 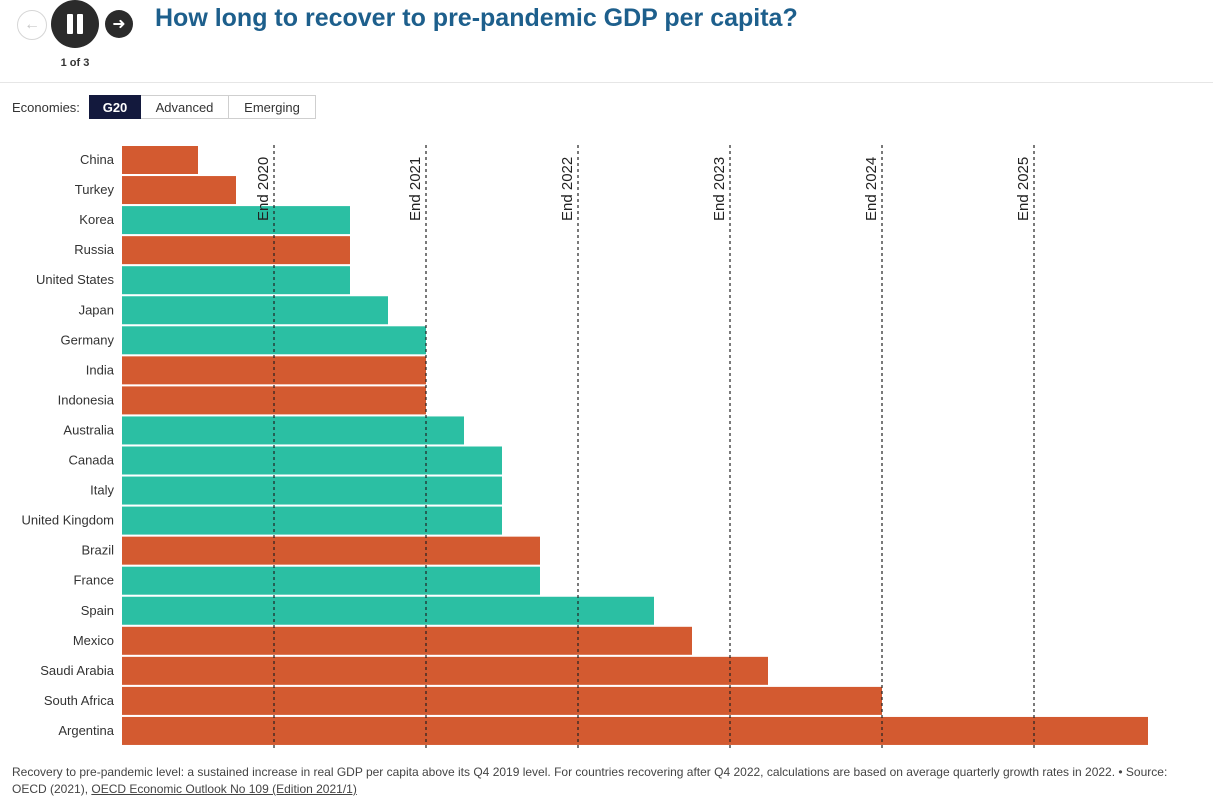 What do you see at coordinates (312, 460) in the screenshot?
I see `bar-canada` at bounding box center [312, 460].